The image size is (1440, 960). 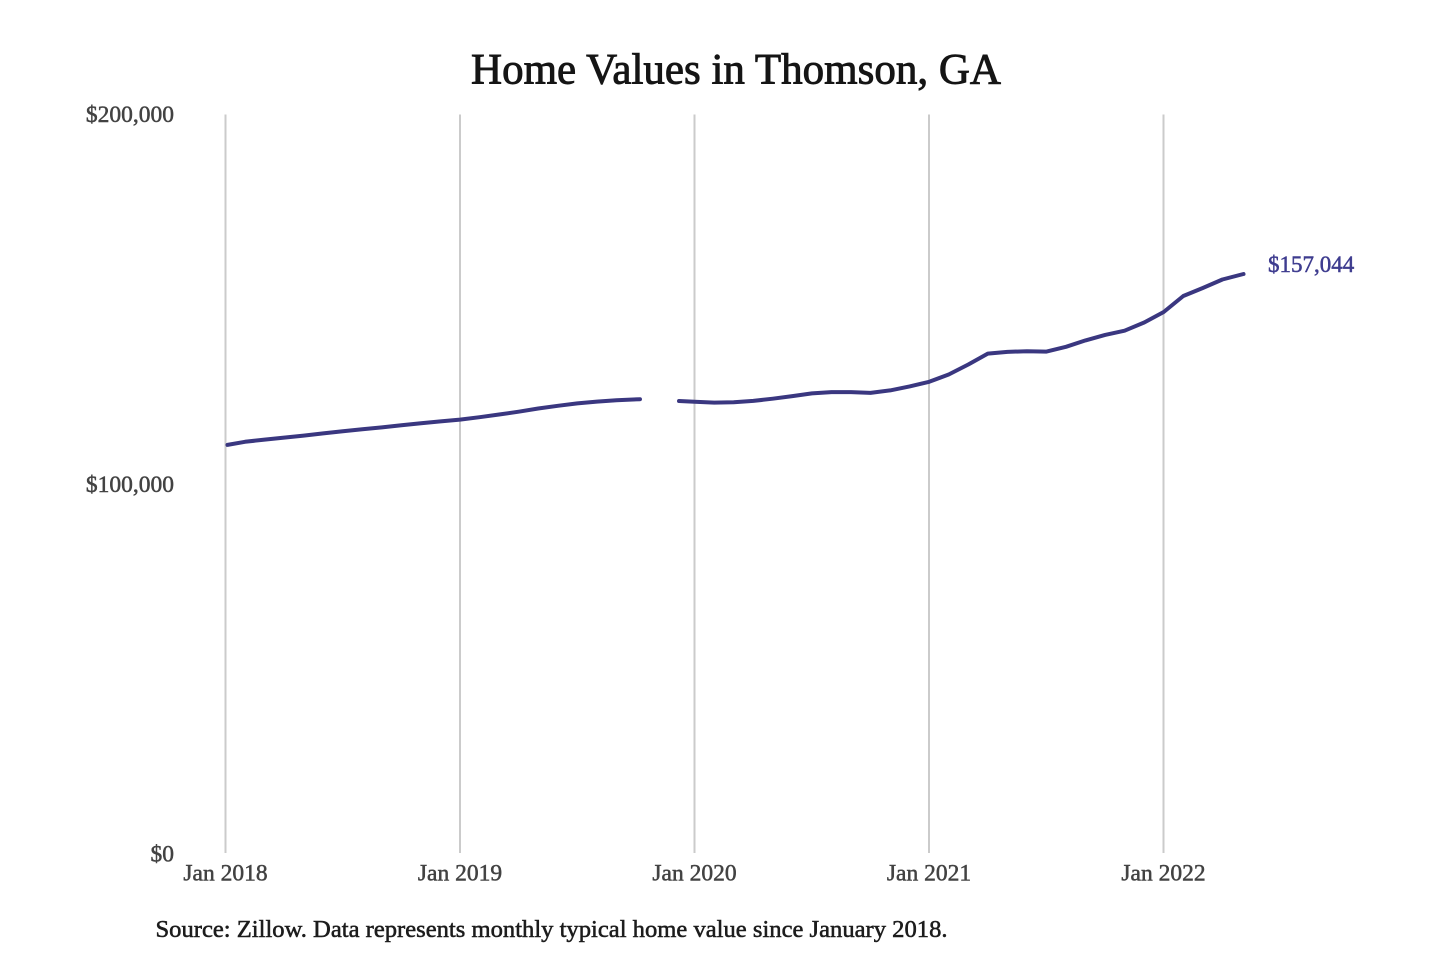 I want to click on svg-text: Jan 2019, so click(x=460, y=873).